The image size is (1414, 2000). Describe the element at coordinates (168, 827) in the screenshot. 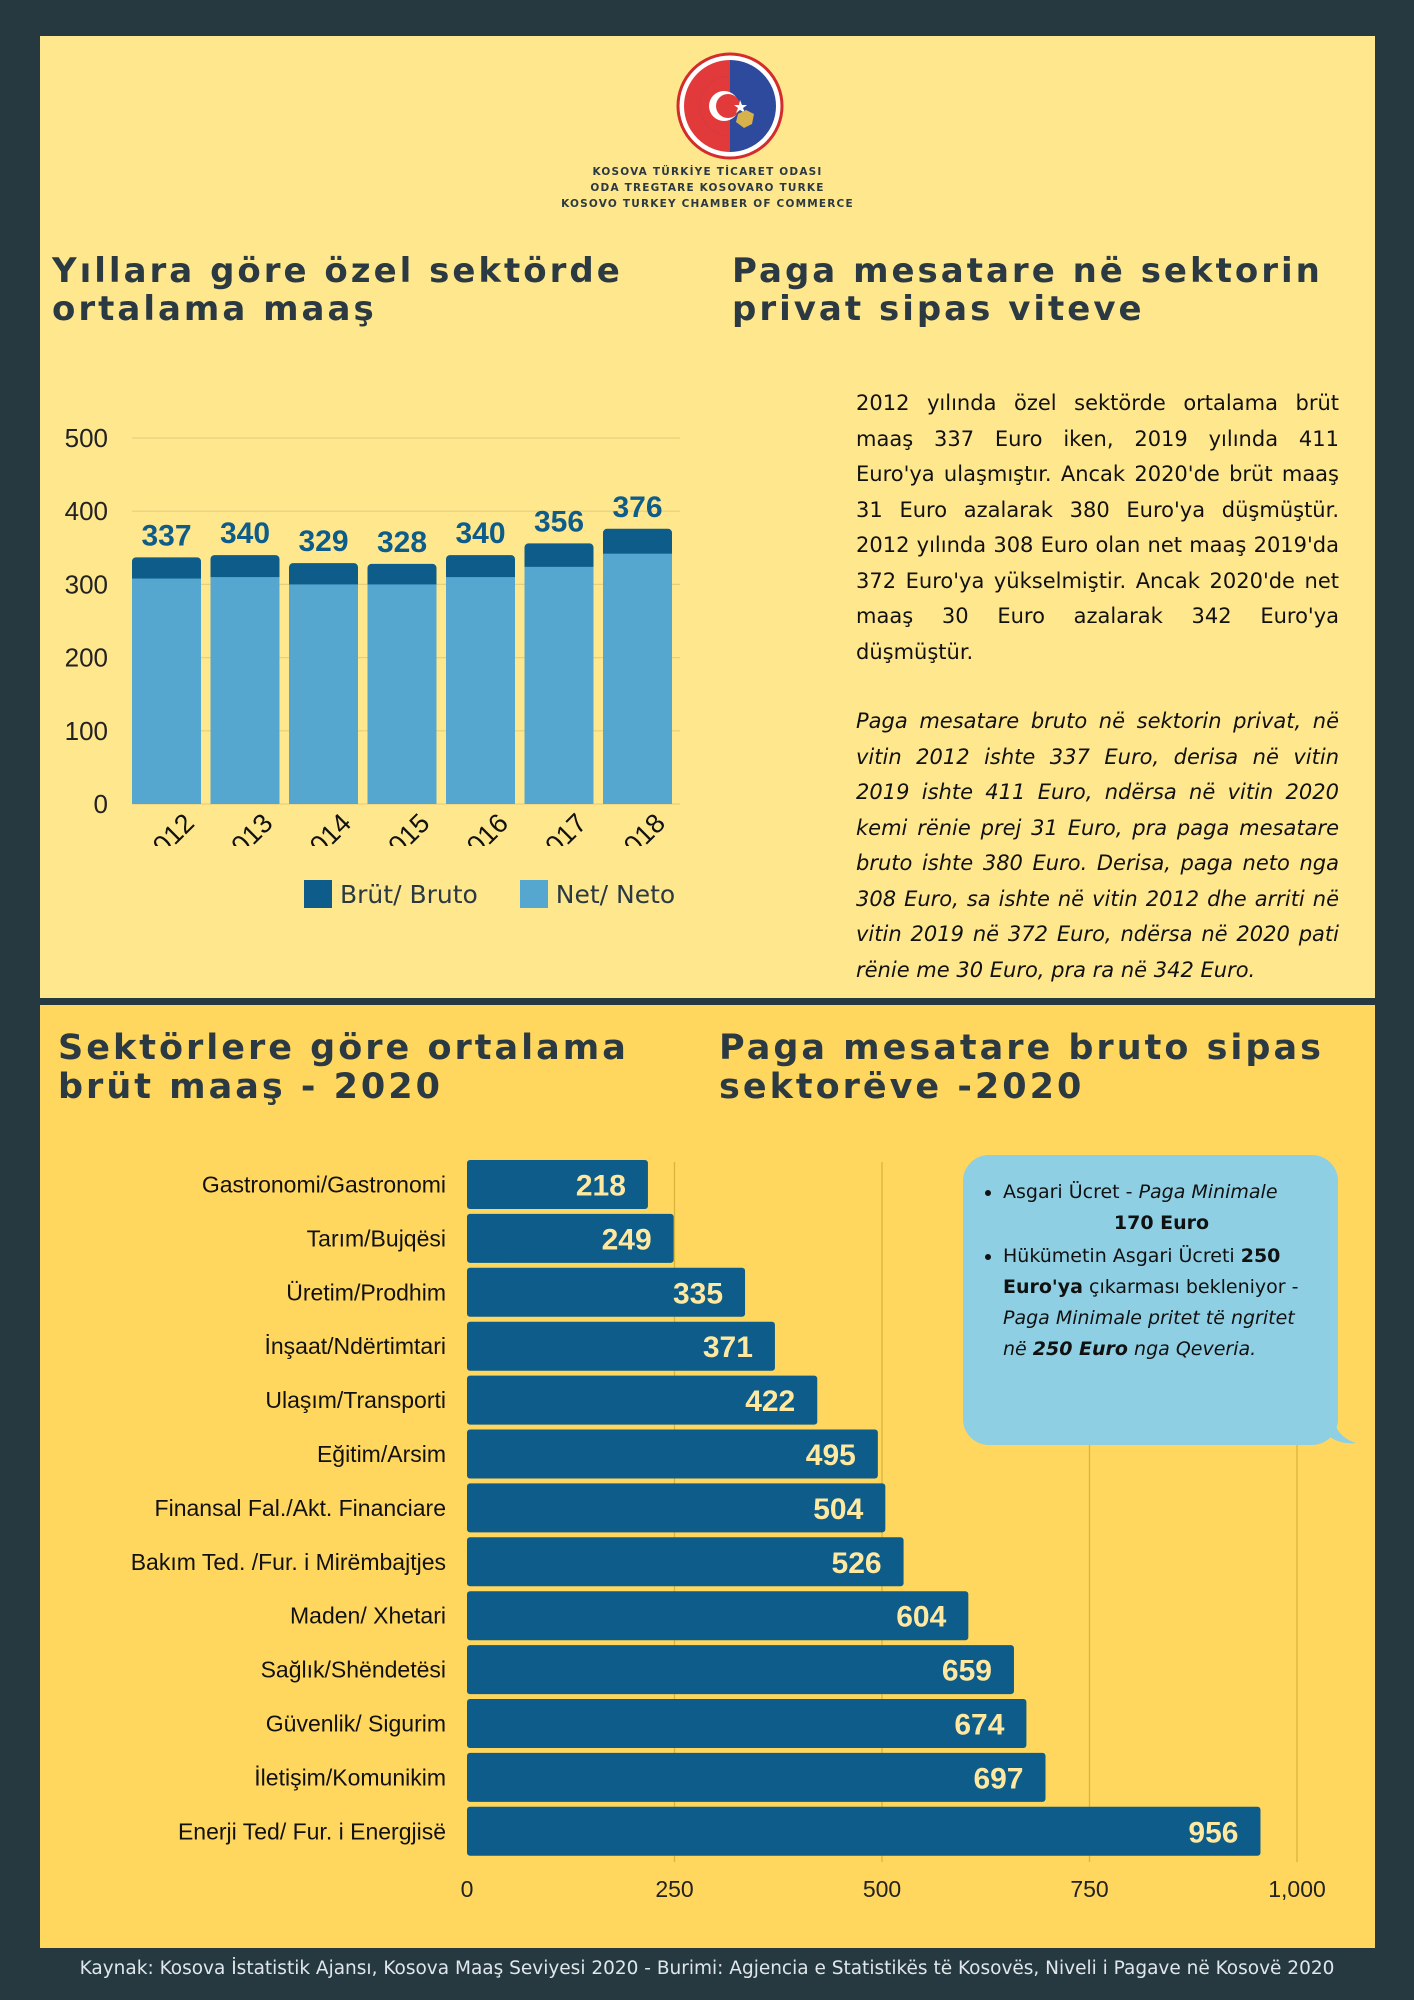

I see `x-tick-label: 2012` at that location.